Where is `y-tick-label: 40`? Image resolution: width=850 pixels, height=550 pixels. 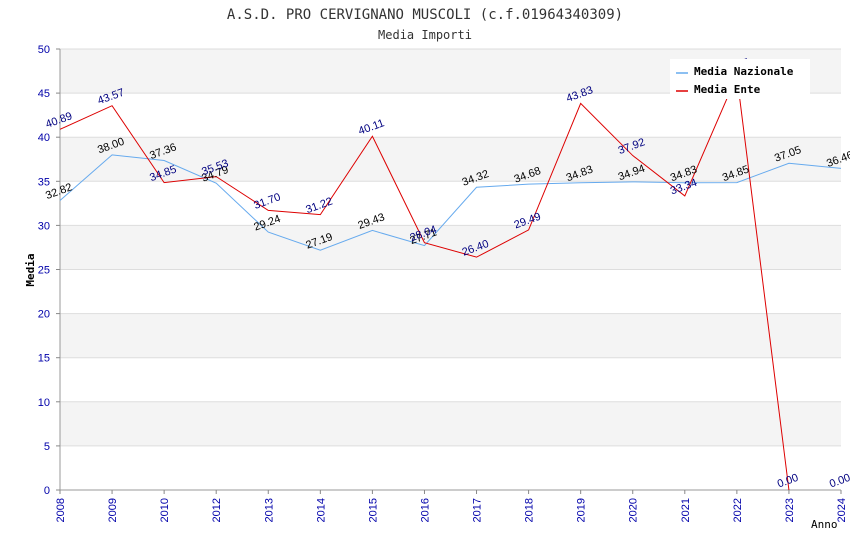
y-tick-label: 40 is located at coordinates (44, 138).